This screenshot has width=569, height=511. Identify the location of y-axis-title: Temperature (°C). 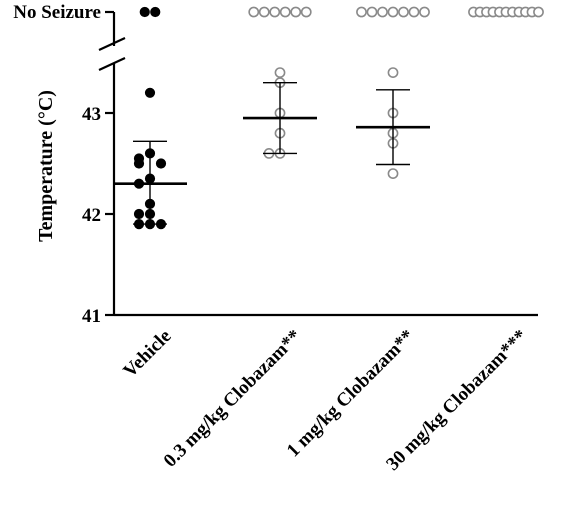
(46, 166).